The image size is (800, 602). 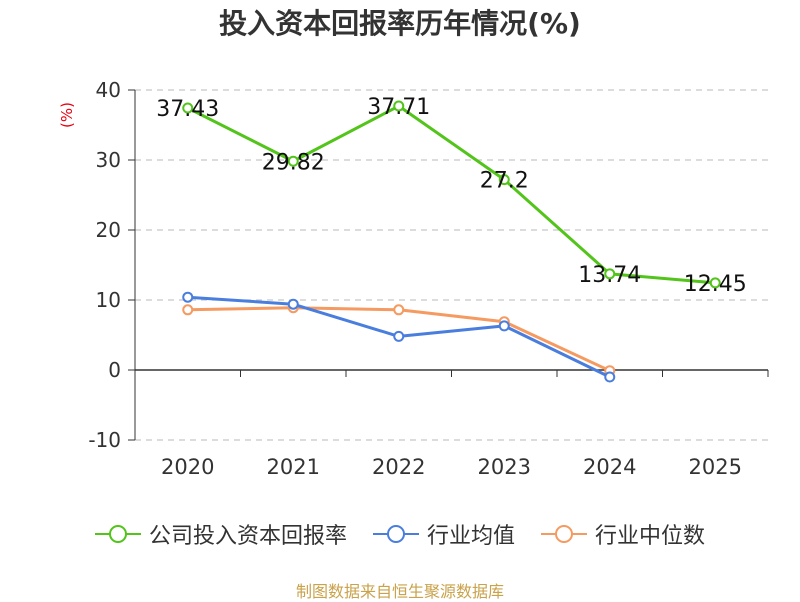 I want to click on legend-marker-industry-median, so click(x=564, y=534).